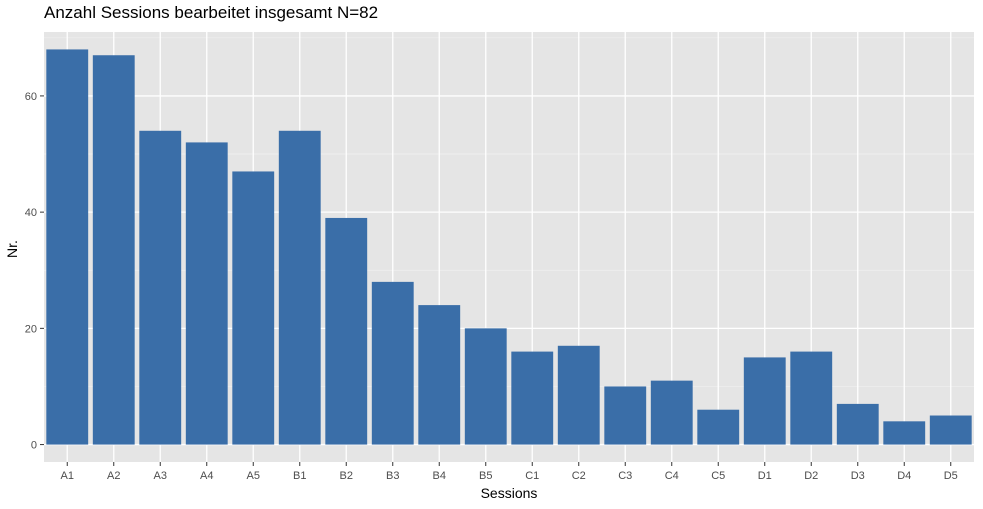 This screenshot has width=983, height=509. I want to click on bar-b1, so click(299, 287).